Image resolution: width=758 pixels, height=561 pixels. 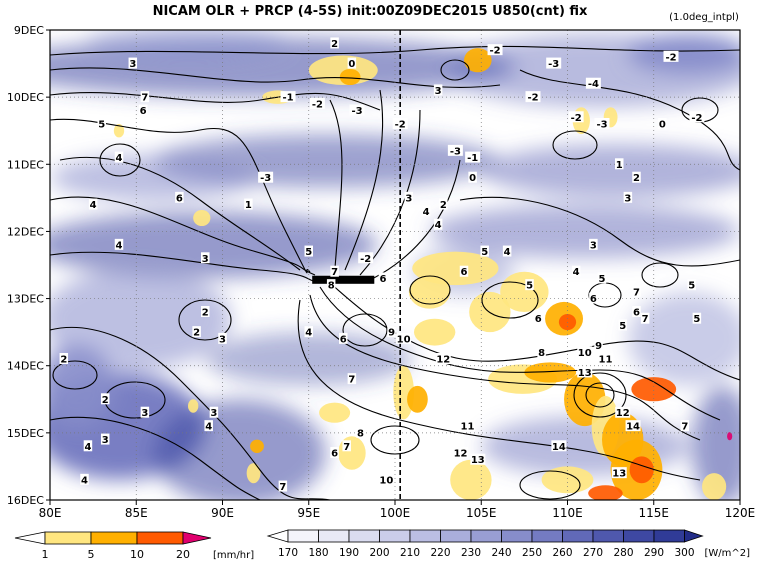 I want to click on x-tick-label: 120E, so click(x=740, y=513).